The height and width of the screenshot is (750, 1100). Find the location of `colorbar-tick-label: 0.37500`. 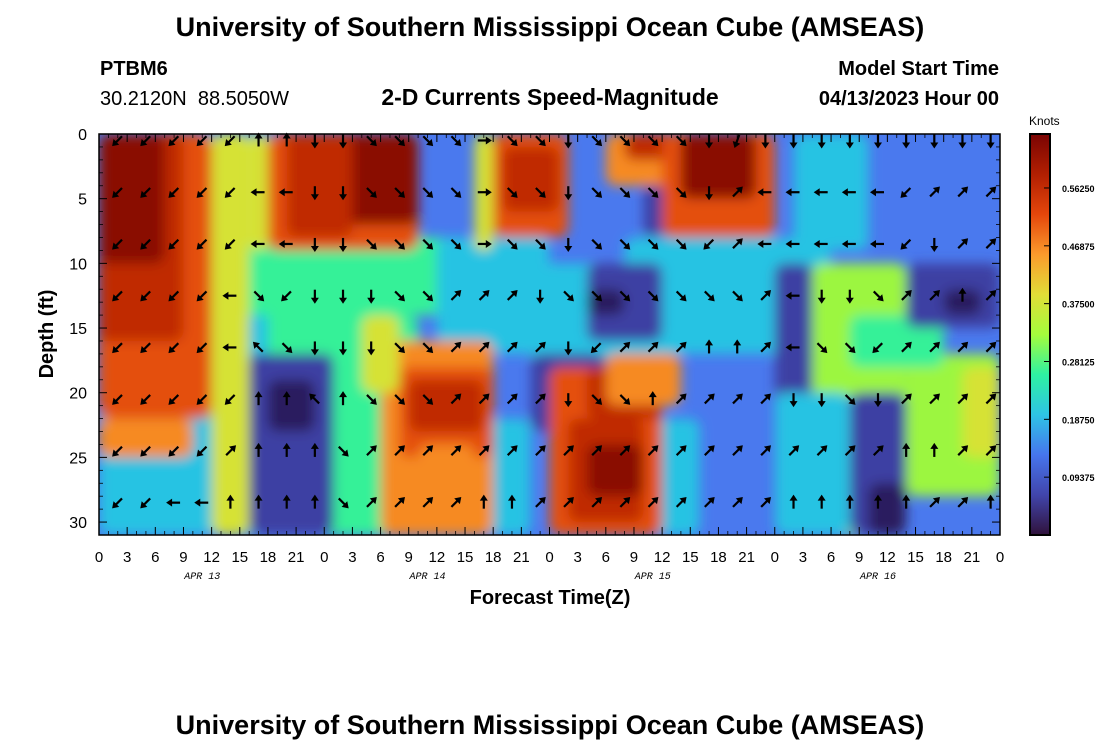

colorbar-tick-label: 0.37500 is located at coordinates (1078, 305).